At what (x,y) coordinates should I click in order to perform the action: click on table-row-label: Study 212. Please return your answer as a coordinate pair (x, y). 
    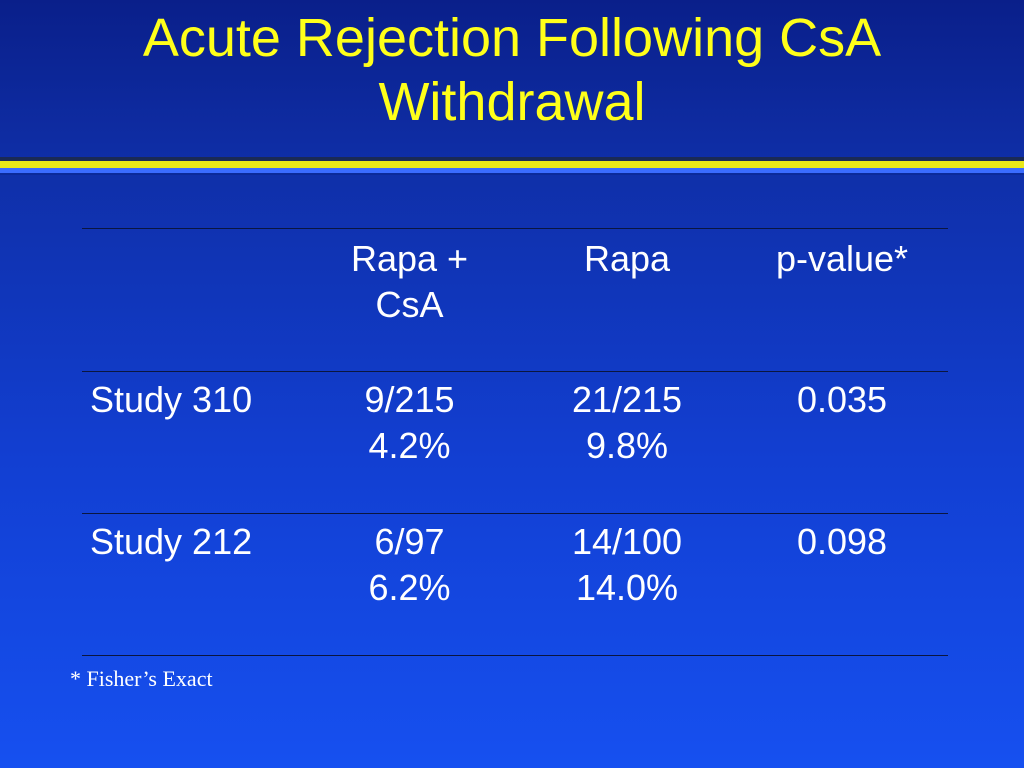
    Looking at the image, I should click on (171, 541).